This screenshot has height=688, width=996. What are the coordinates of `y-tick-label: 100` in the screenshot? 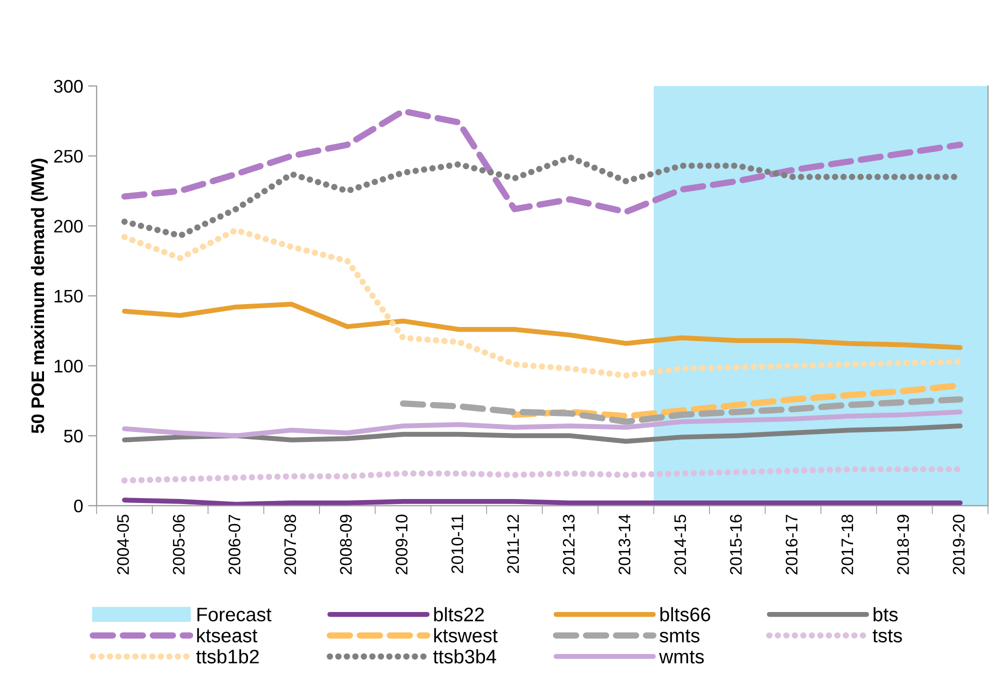 It's located at (68, 366).